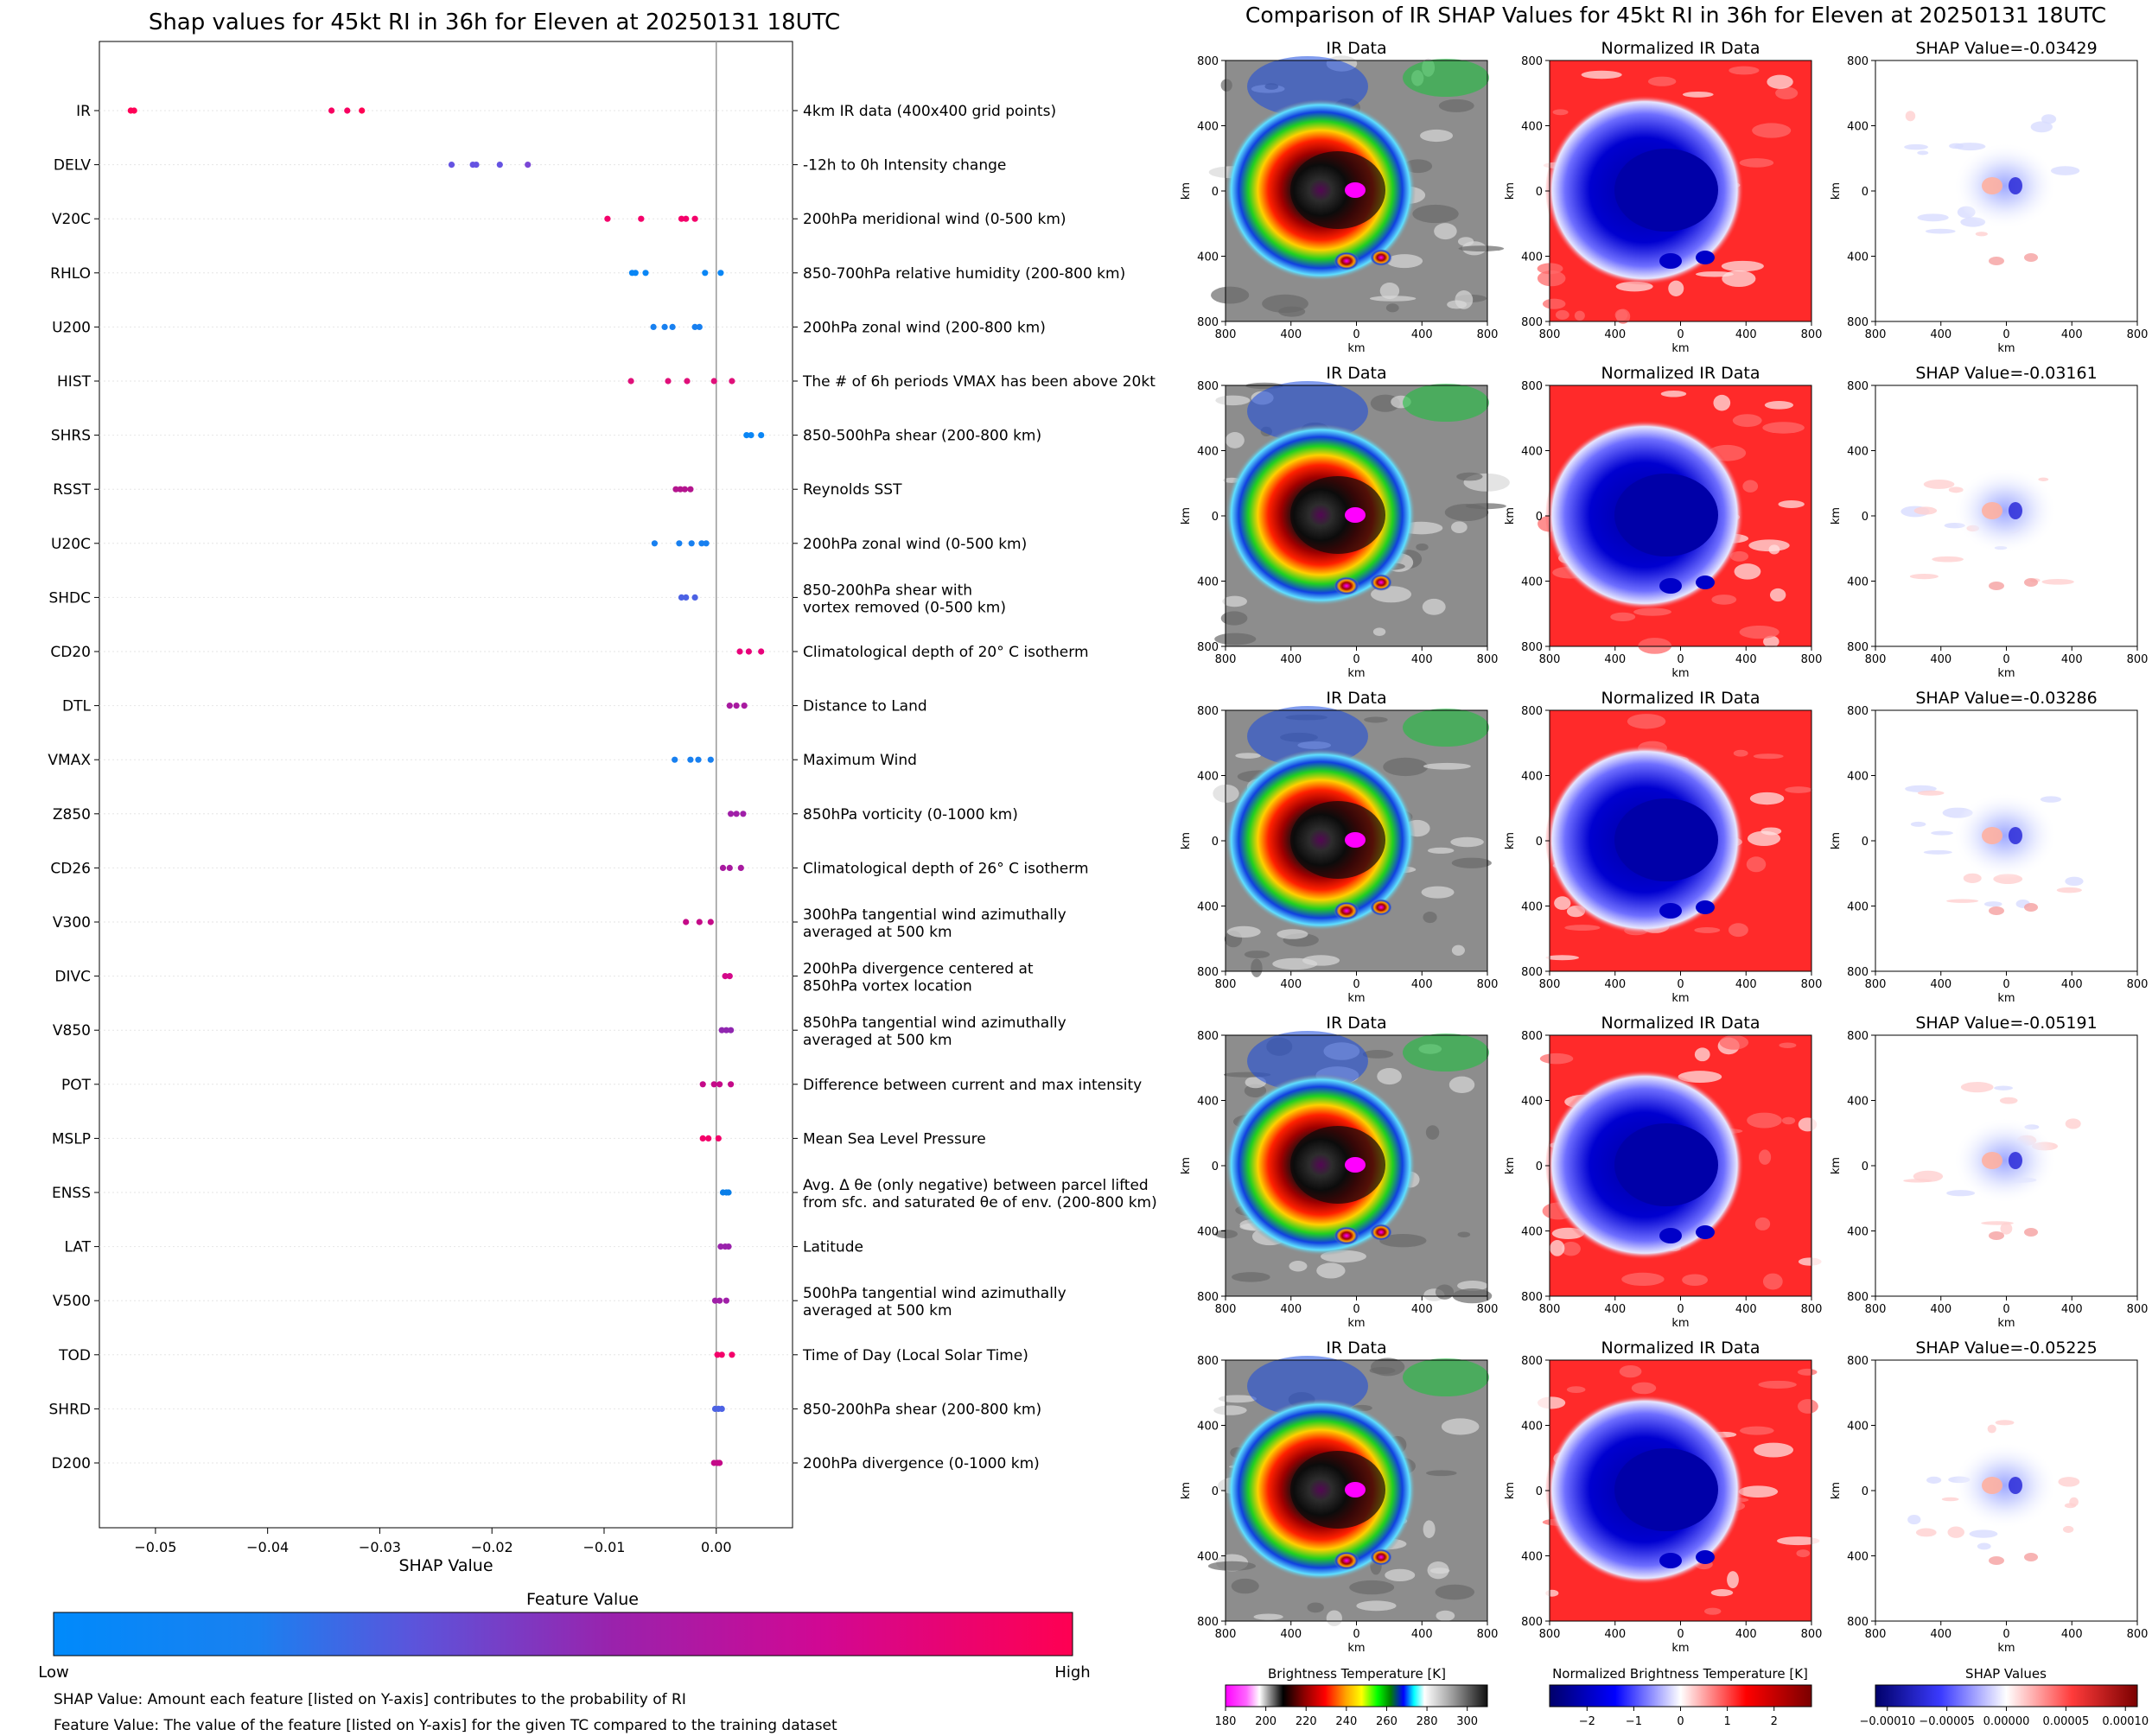 The height and width of the screenshot is (1736, 2152). Describe the element at coordinates (1446, 728) in the screenshot. I see `ir-cloud-band` at that location.